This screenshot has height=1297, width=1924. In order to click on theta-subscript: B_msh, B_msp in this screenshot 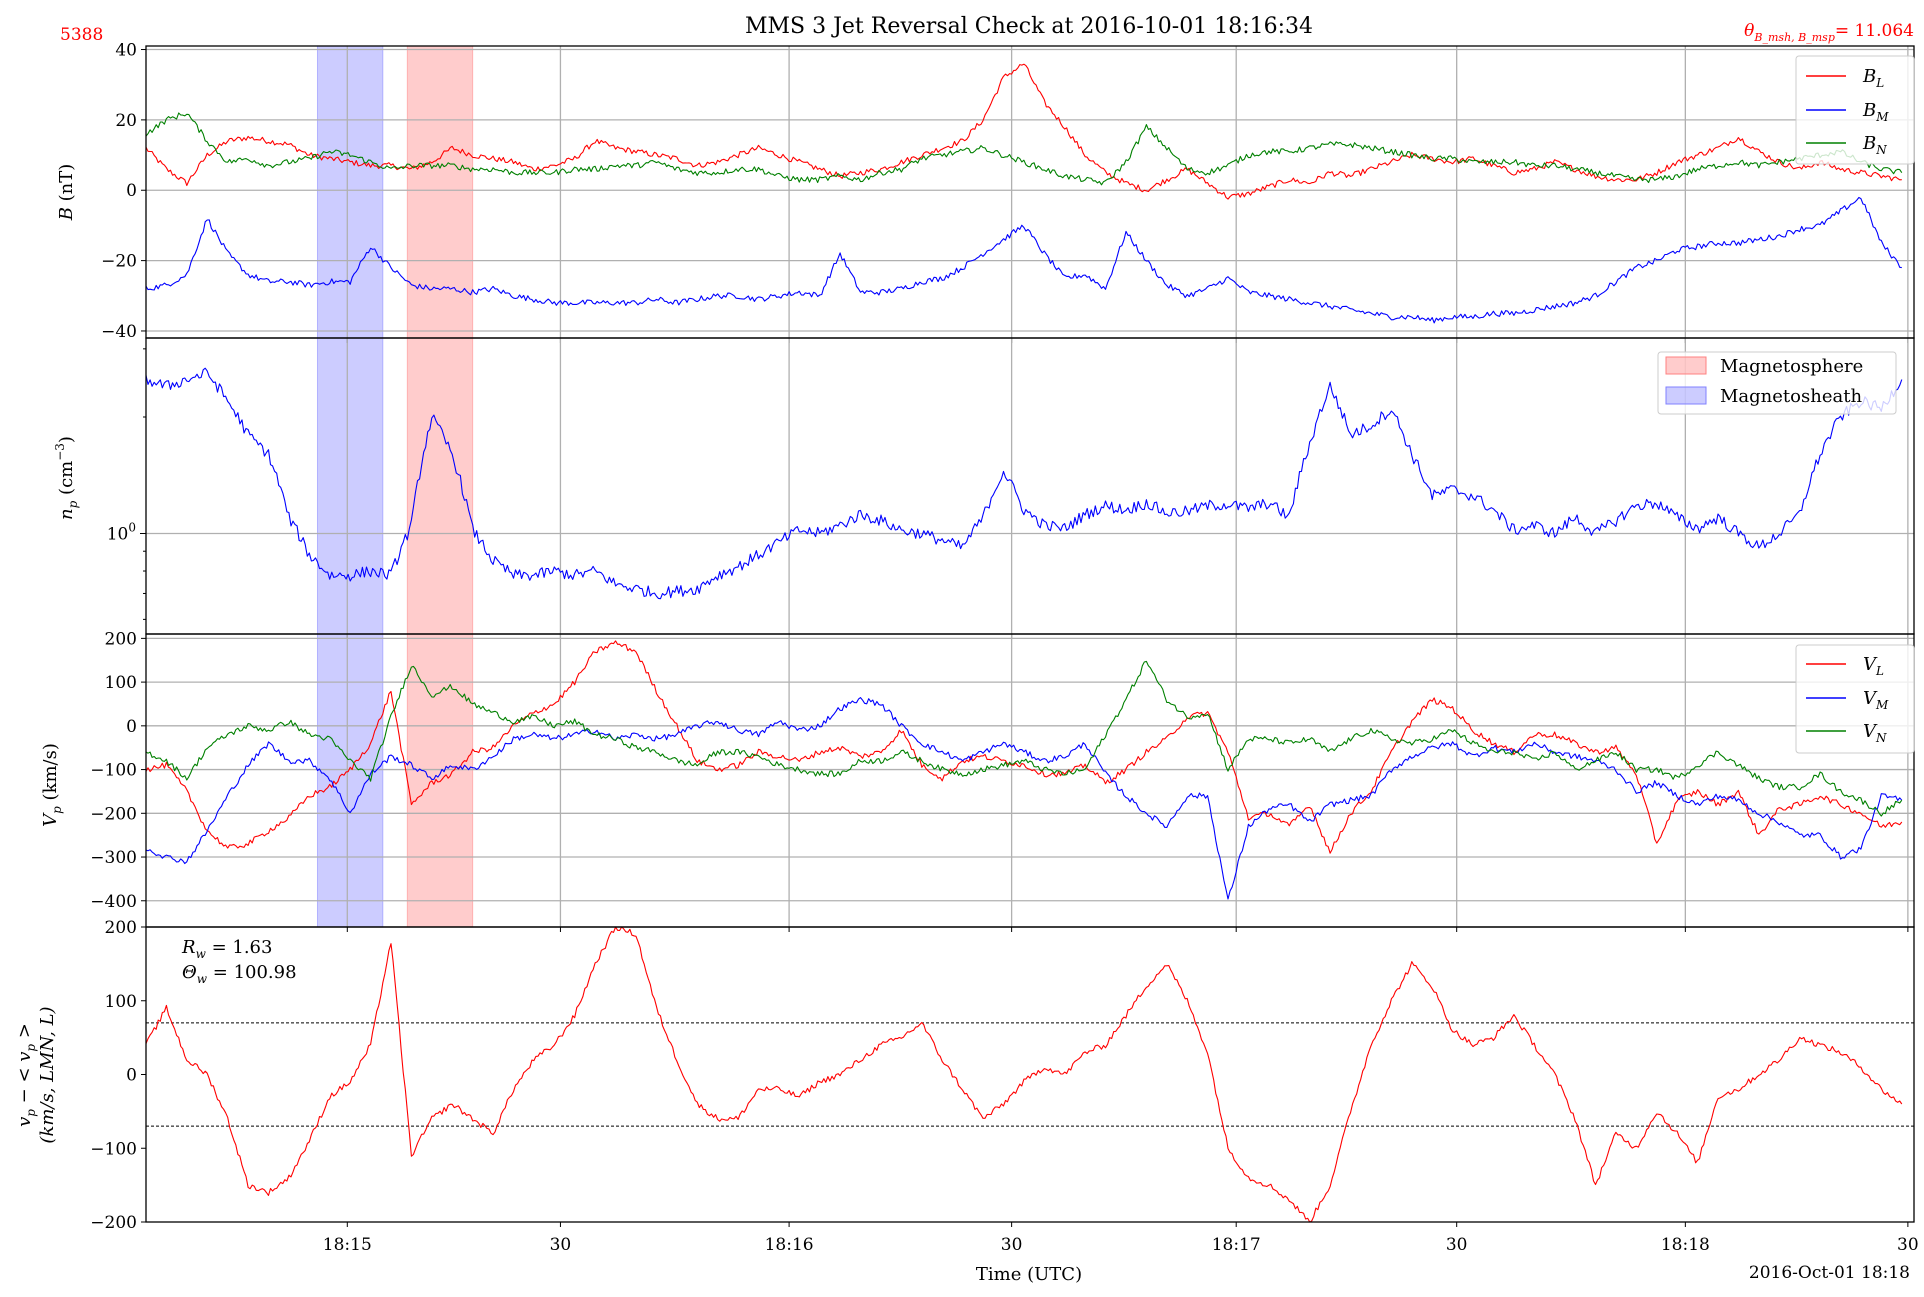, I will do `click(1793, 37)`.